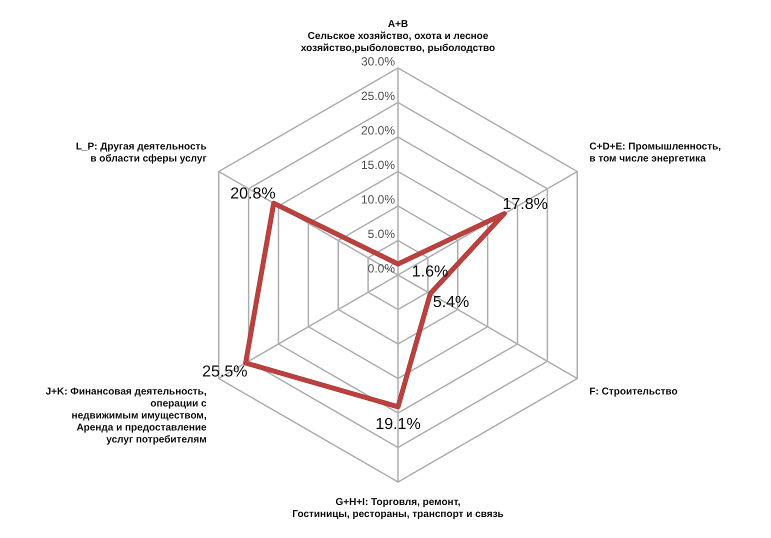 The image size is (771, 538). Describe the element at coordinates (655, 152) in the screenshot. I see `spoke-label: C+D+E: Промышленность, в том числе энергетика` at that location.